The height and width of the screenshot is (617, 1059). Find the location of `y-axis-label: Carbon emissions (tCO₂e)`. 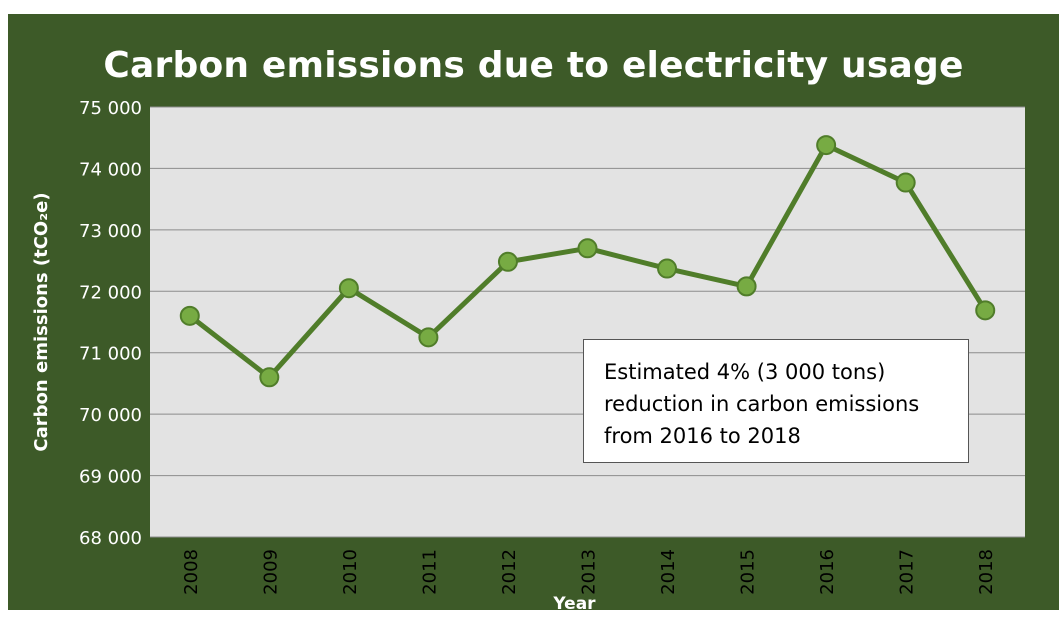

y-axis-label: Carbon emissions (tCO₂e) is located at coordinates (41, 321).